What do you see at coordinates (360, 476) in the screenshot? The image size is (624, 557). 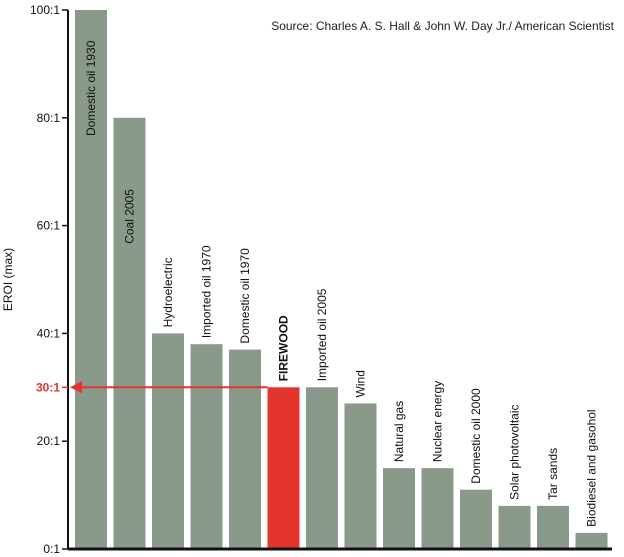 I see `bar-wind` at bounding box center [360, 476].